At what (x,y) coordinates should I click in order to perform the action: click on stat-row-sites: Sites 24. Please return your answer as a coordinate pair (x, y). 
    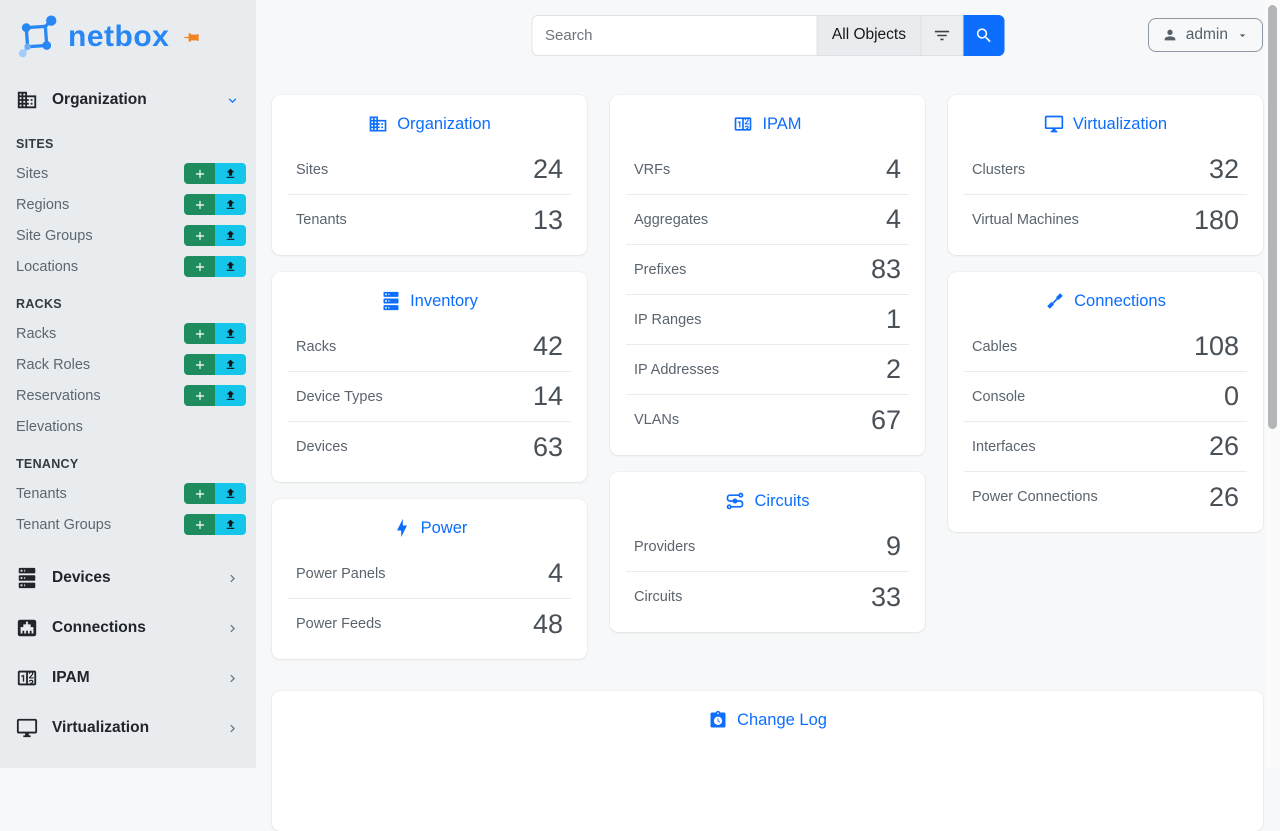
    Looking at the image, I should click on (429, 170).